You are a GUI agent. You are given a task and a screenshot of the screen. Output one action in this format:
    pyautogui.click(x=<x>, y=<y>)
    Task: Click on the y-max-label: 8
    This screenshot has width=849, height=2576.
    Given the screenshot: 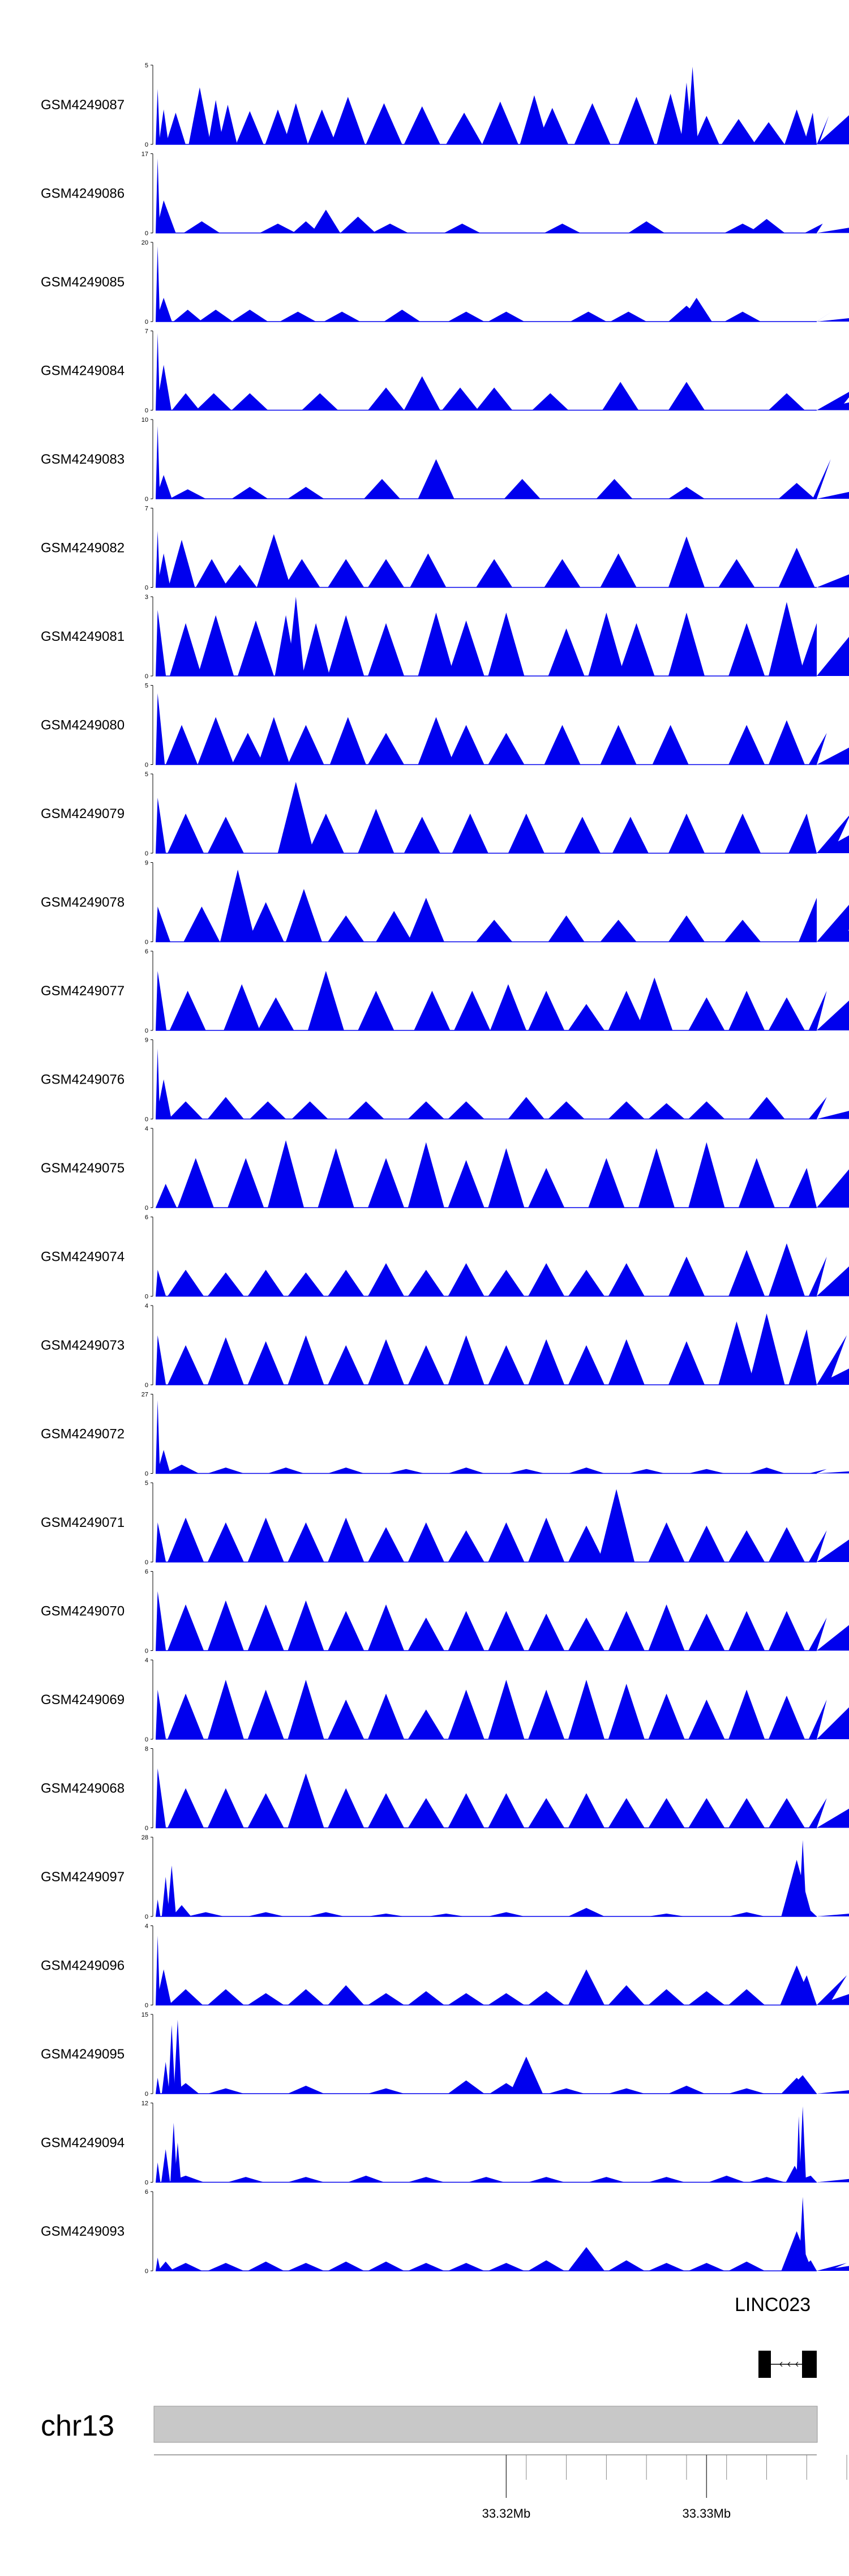 What is the action you would take?
    pyautogui.click(x=146, y=1749)
    